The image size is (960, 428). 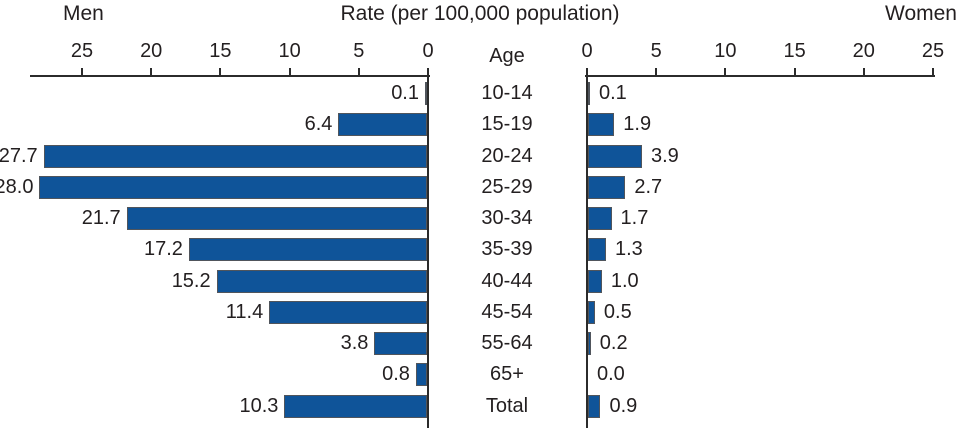 What do you see at coordinates (587, 51) in the screenshot?
I see `women-axis-tick-label: 0` at bounding box center [587, 51].